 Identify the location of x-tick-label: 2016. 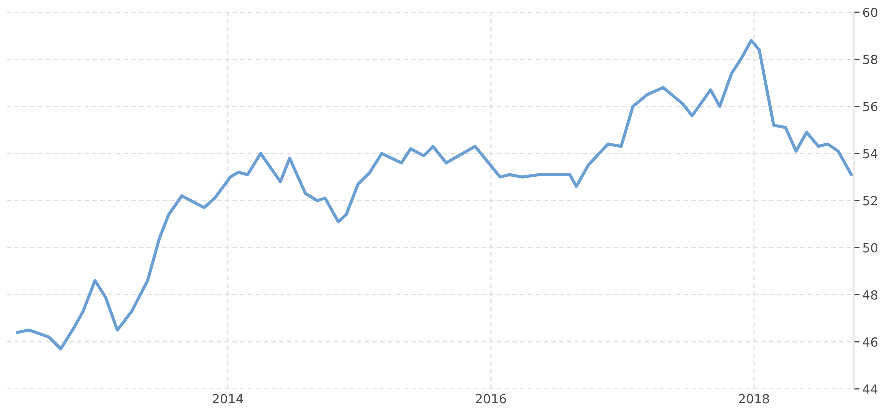
(491, 399).